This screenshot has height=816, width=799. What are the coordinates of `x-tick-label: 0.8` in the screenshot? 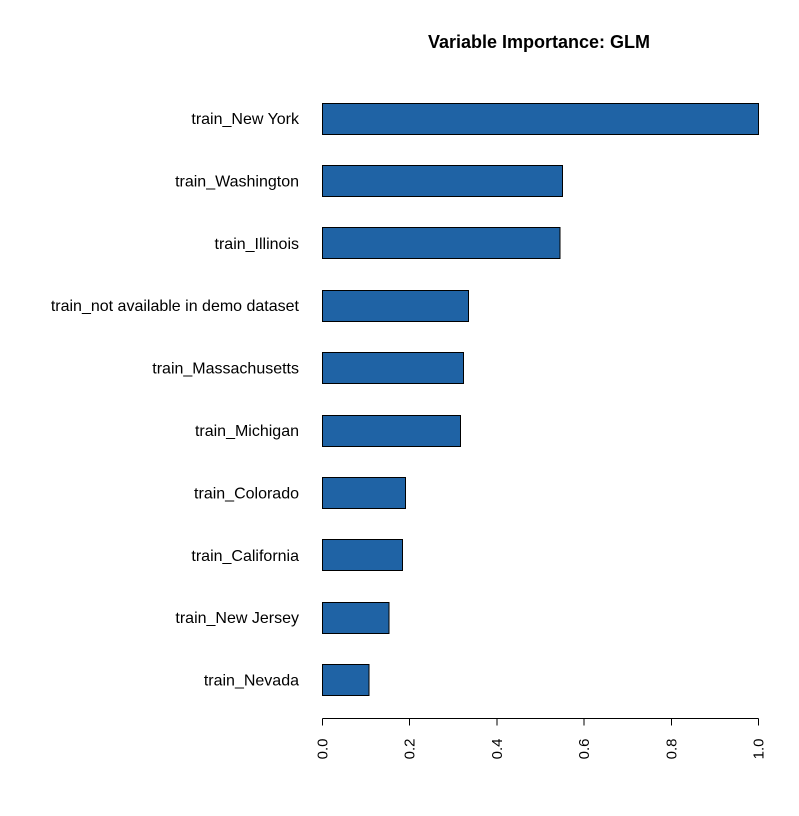 It's located at (671, 749).